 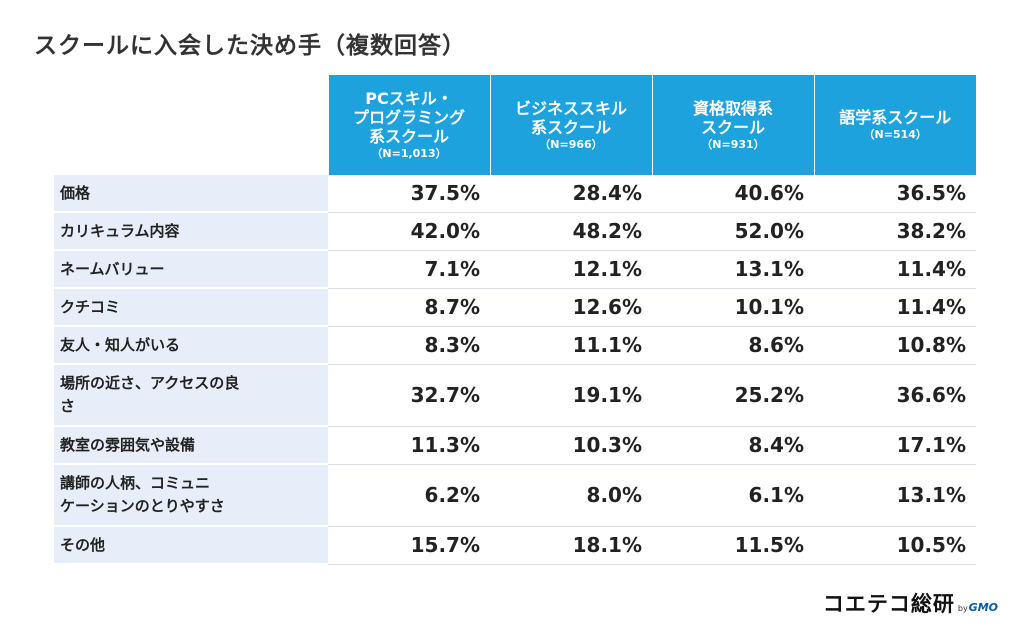 What do you see at coordinates (250, 46) in the screenshot?
I see `chart-title: スクールに入会した決め手（複数回答）` at bounding box center [250, 46].